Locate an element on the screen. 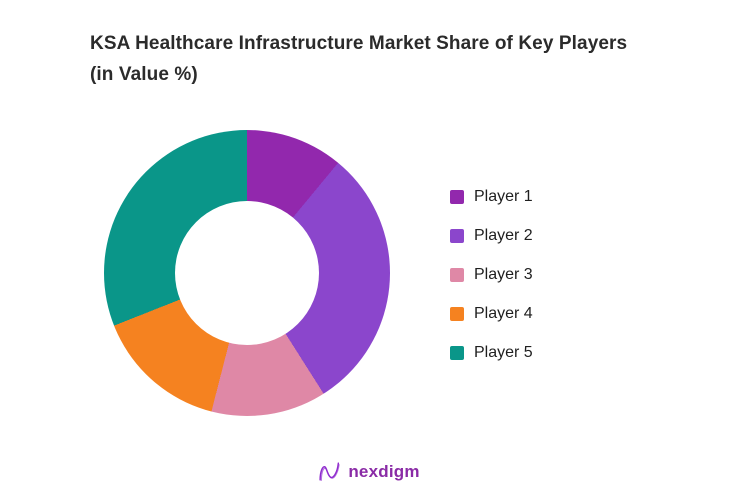 Image resolution: width=737 pixels, height=502 pixels. legend-label-player-3: Player 3 is located at coordinates (503, 274).